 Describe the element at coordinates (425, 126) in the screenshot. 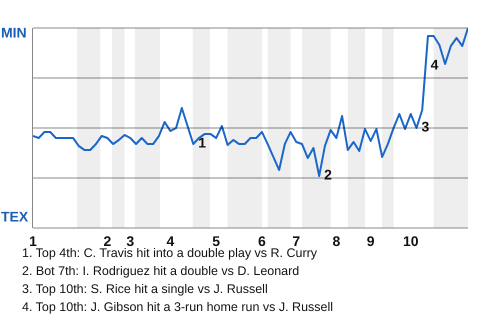

I see `annotation: 3` at that location.